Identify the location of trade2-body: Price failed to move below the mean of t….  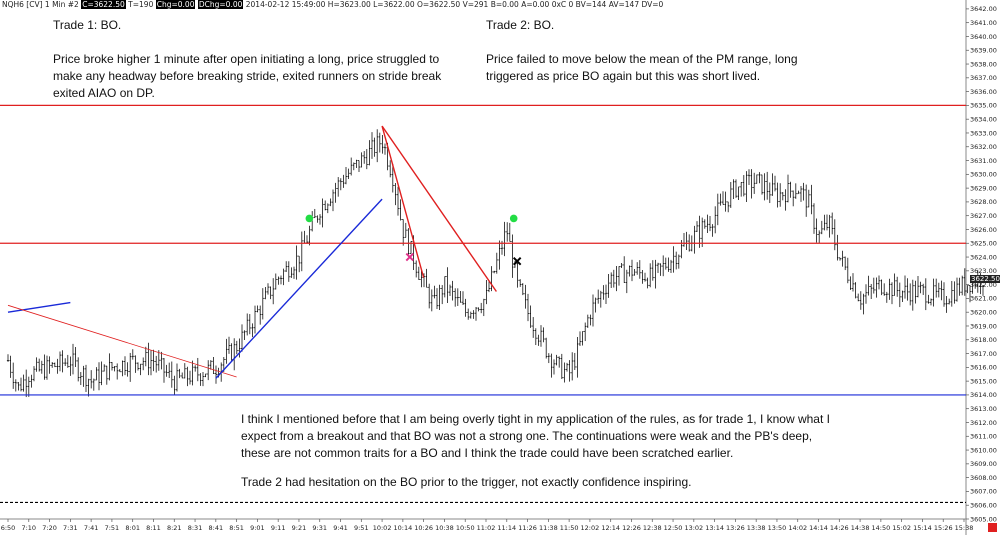
(642, 67).